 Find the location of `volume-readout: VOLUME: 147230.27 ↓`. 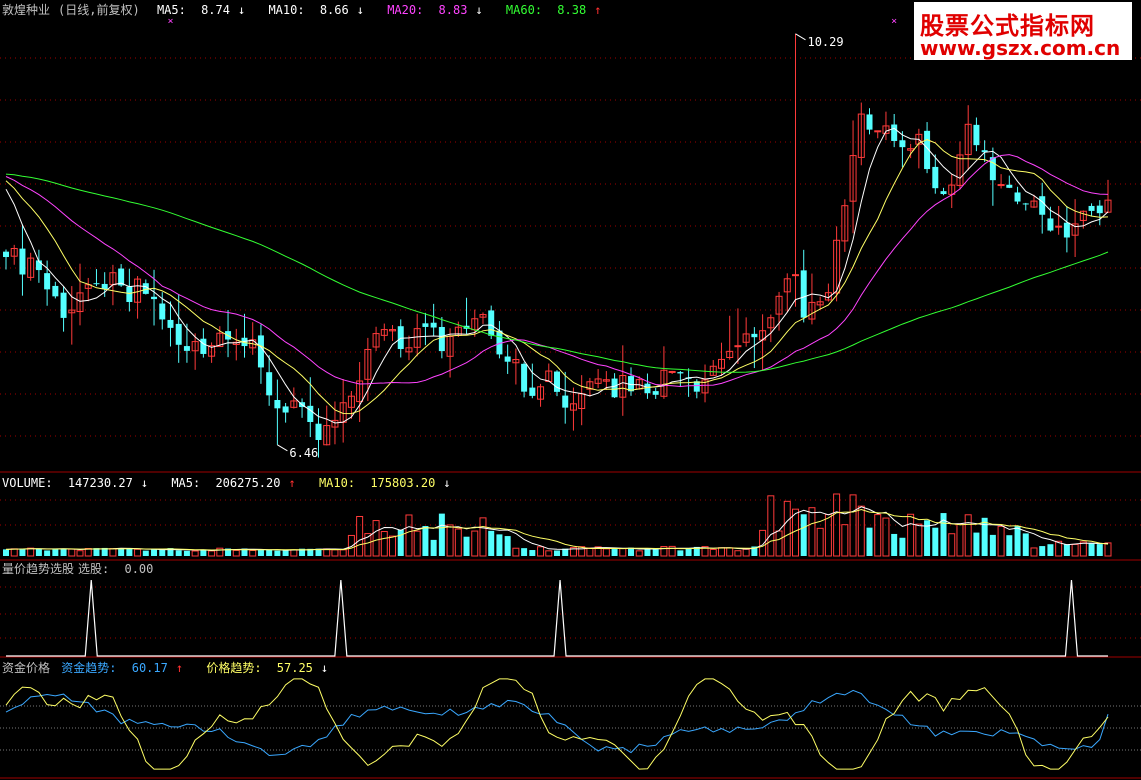

volume-readout: VOLUME: 147230.27 ↓ is located at coordinates (75, 483).